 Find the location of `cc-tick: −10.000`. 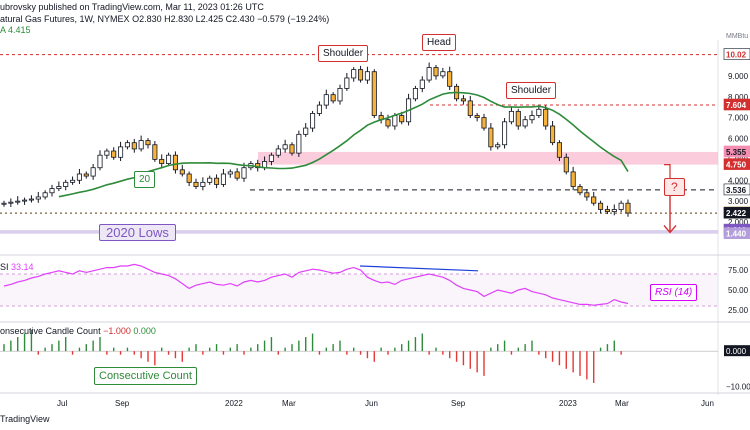

cc-tick: −10.000 is located at coordinates (738, 386).